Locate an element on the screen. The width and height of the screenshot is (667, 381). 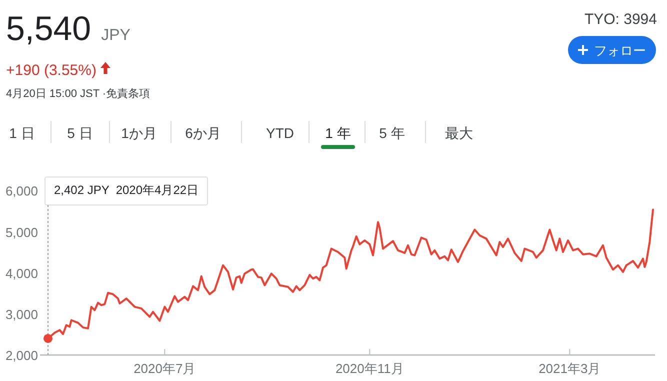
x-tick-label: 2020年7月 is located at coordinates (165, 368).